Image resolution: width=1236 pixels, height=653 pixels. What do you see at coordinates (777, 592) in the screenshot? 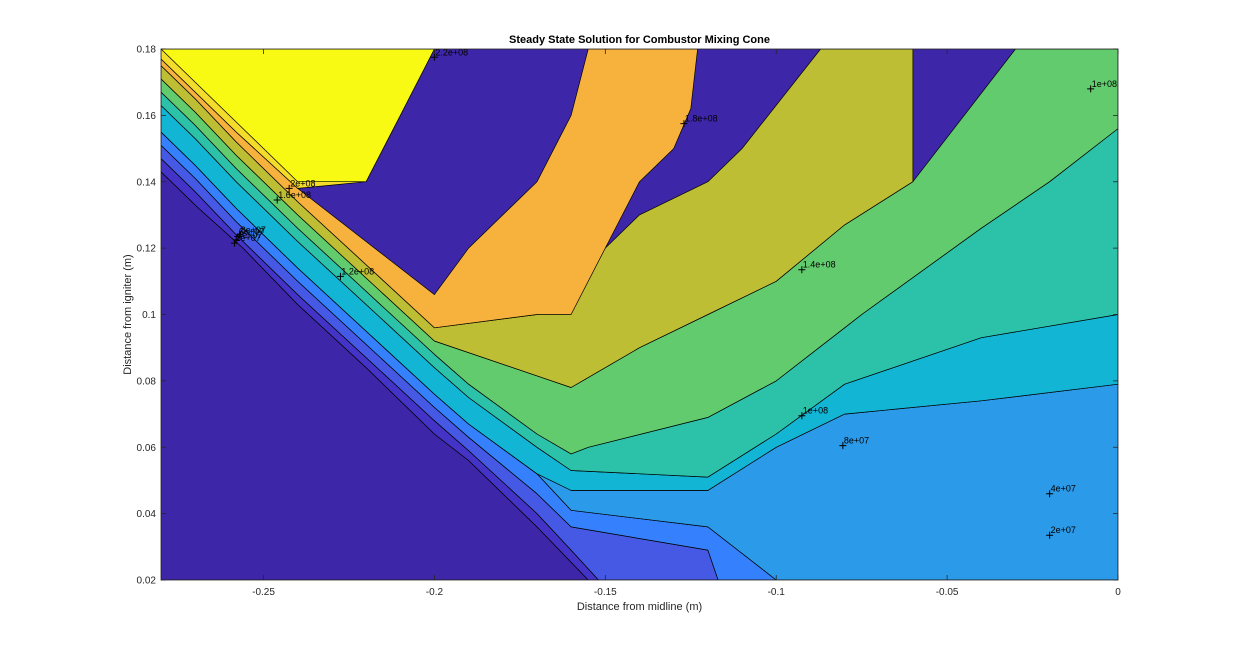
I see `x-tick-label: -0.1` at bounding box center [777, 592].